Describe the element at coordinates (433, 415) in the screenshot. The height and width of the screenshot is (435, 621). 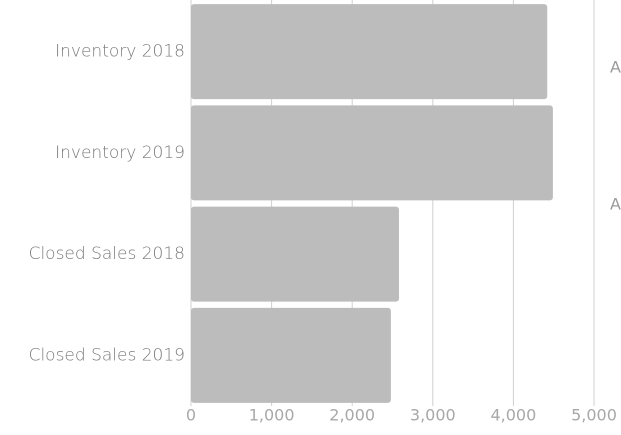
I see `x-tick-label: 3,000` at that location.